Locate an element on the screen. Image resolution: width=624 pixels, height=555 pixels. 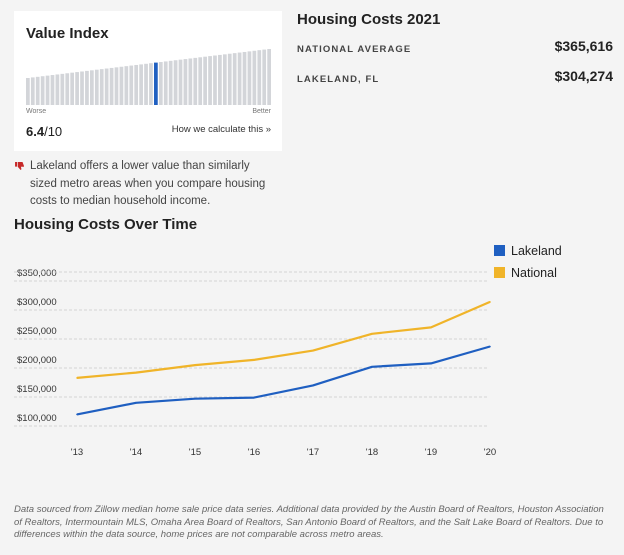
y-tick-label: $200,000 is located at coordinates (37, 360).